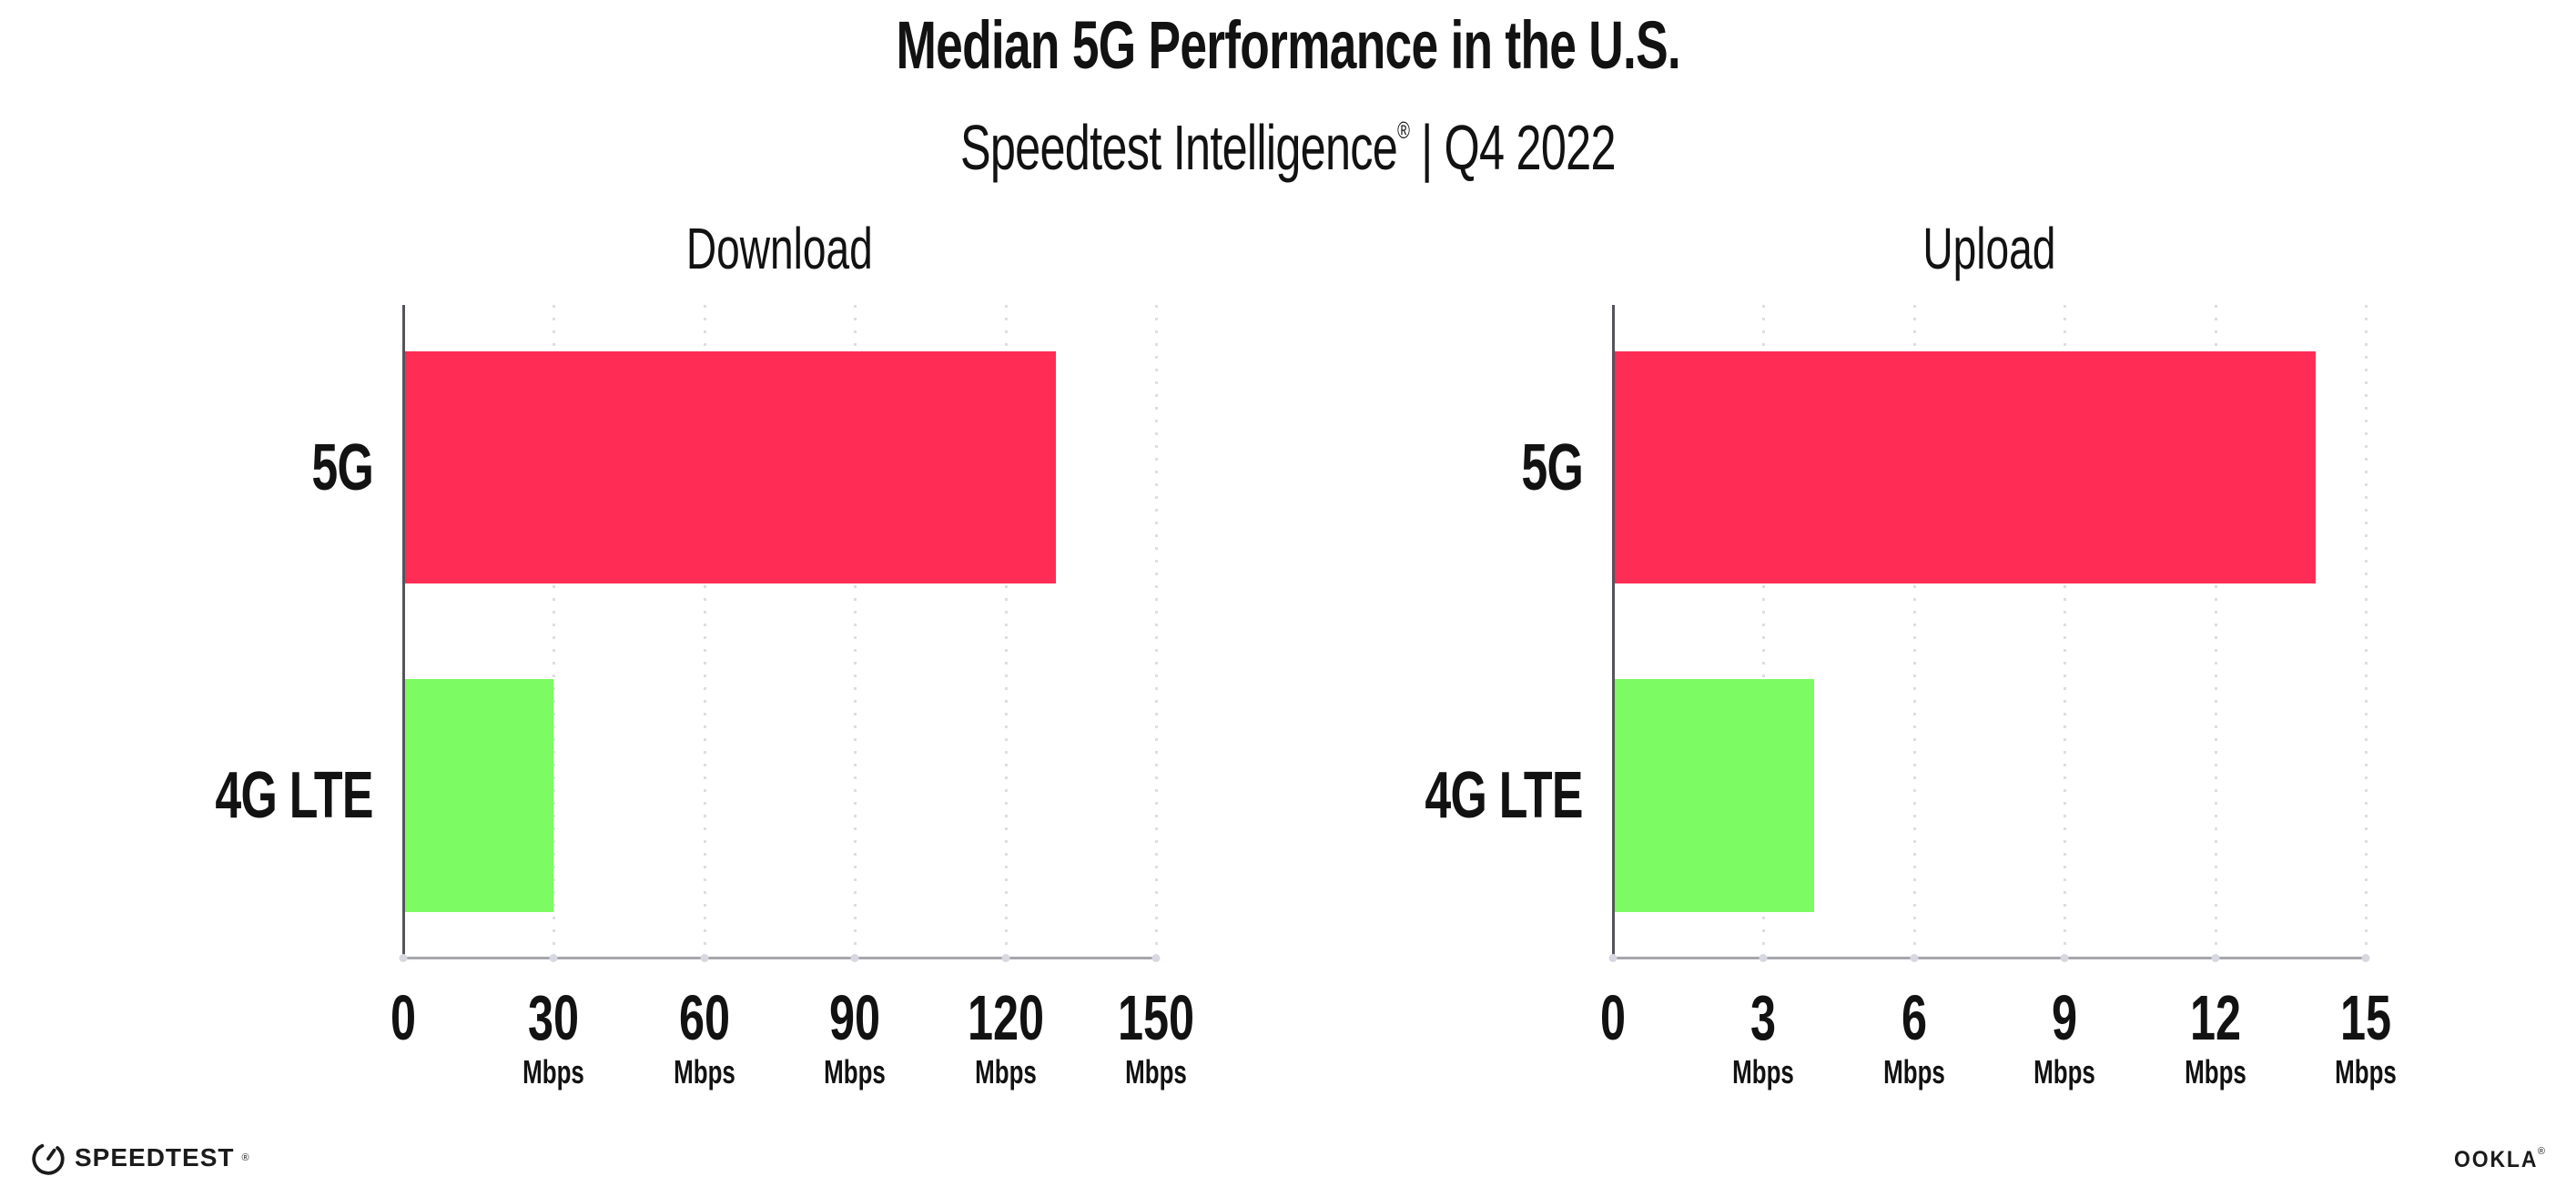 Image resolution: width=2576 pixels, height=1197 pixels. Describe the element at coordinates (1914, 1018) in the screenshot. I see `x-tick-value: 6` at that location.